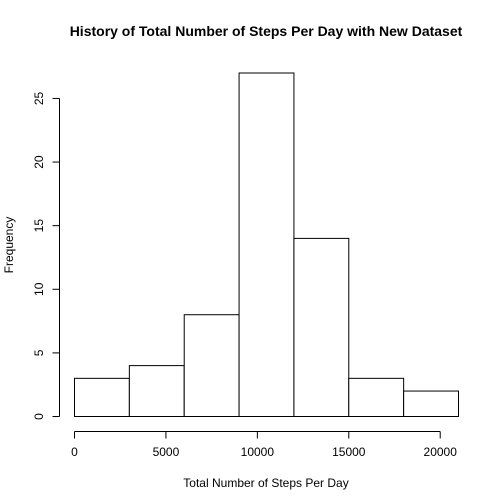 Image resolution: width=504 pixels, height=504 pixels. I want to click on x-axis: 0 5000 10000 15000 20000, so click(264, 445).